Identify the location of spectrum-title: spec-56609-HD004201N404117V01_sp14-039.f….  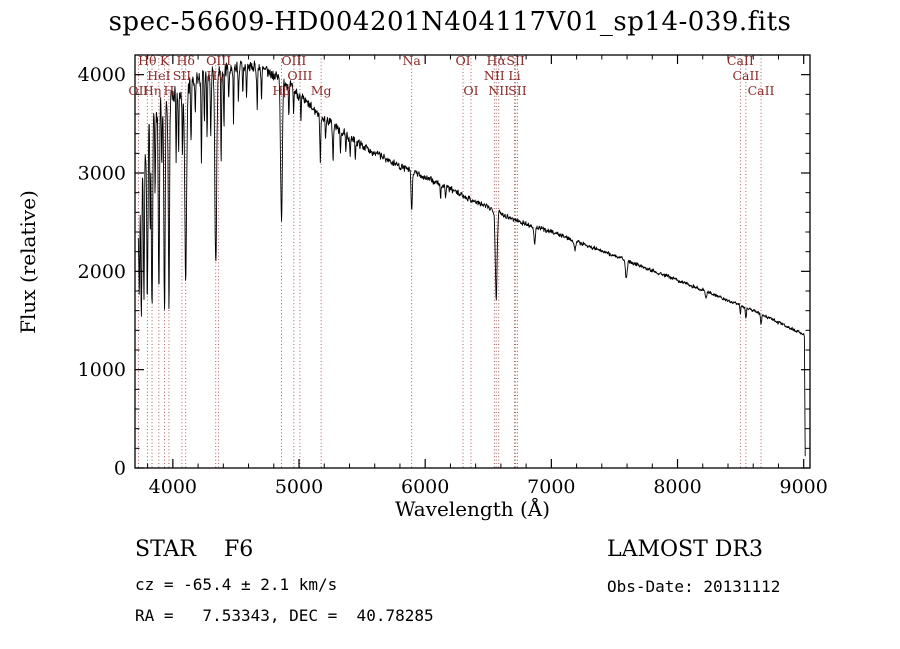
(450, 22).